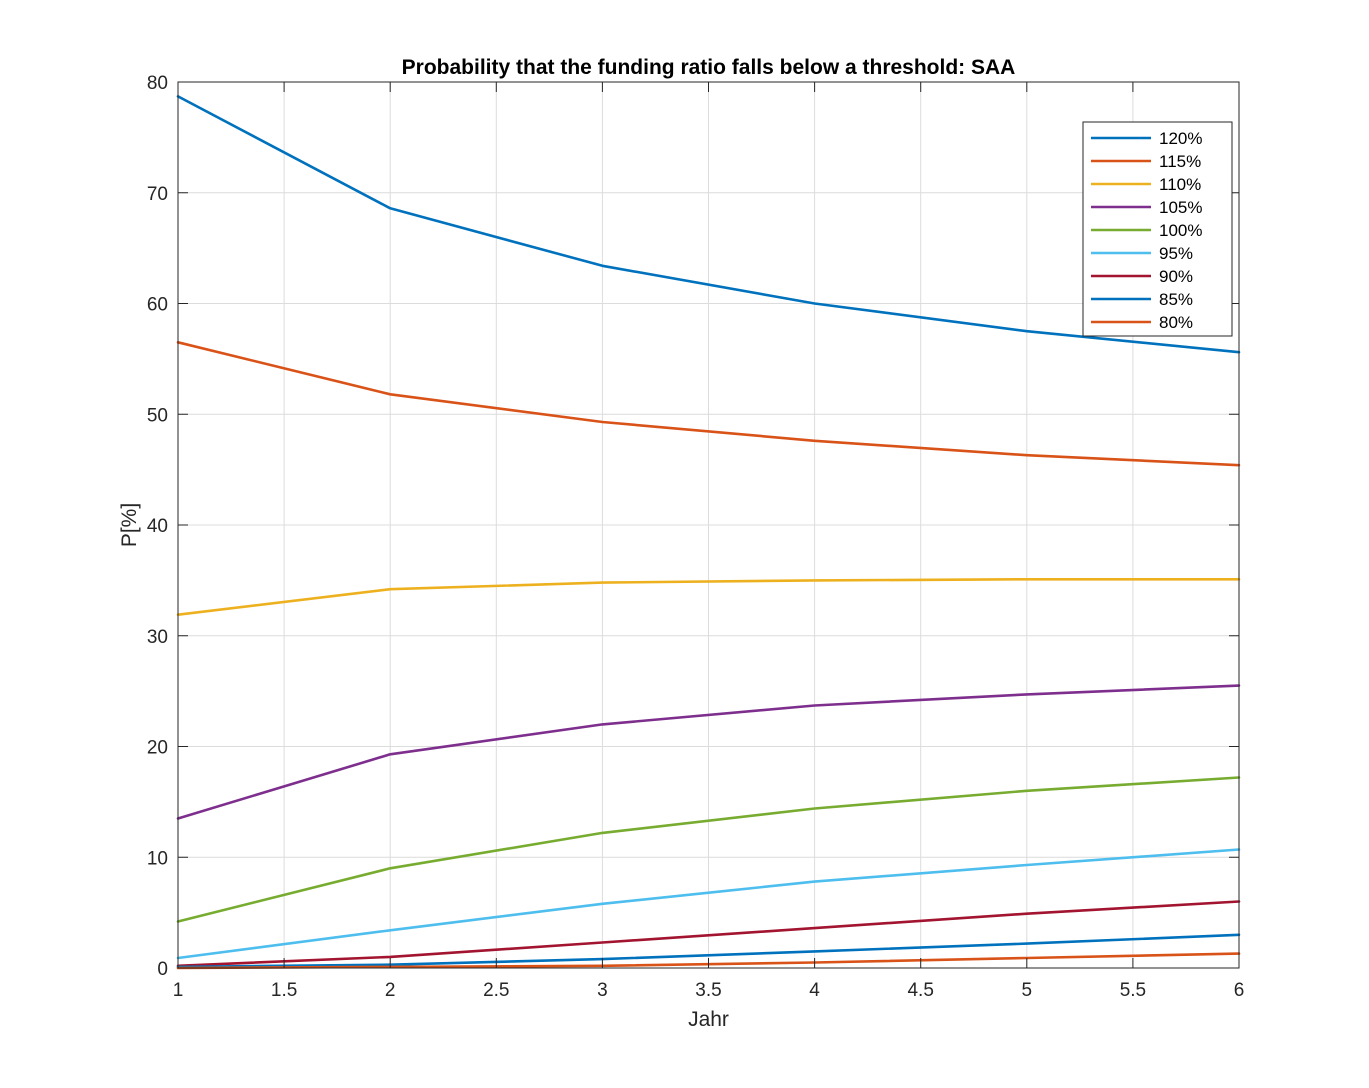 This screenshot has width=1369, height=1088. I want to click on legend: 120% 115% 110% 105% 100% 95% 90% 85% 80%, so click(1157, 229).